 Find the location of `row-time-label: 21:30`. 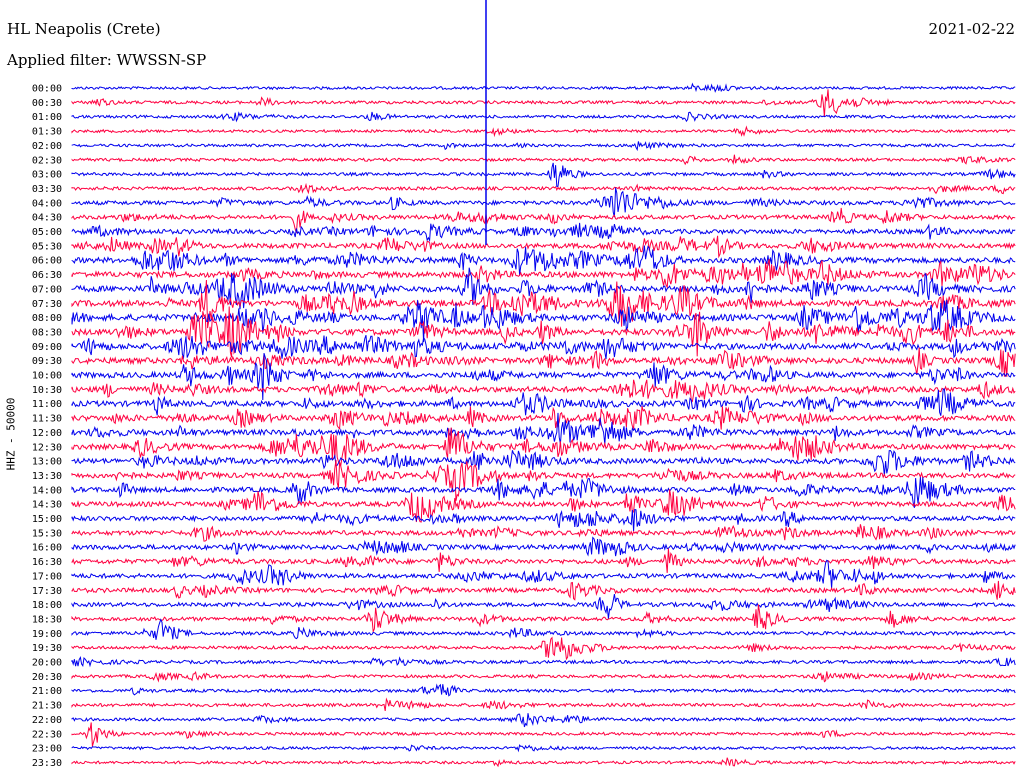

row-time-label: 21:30 is located at coordinates (47, 706).